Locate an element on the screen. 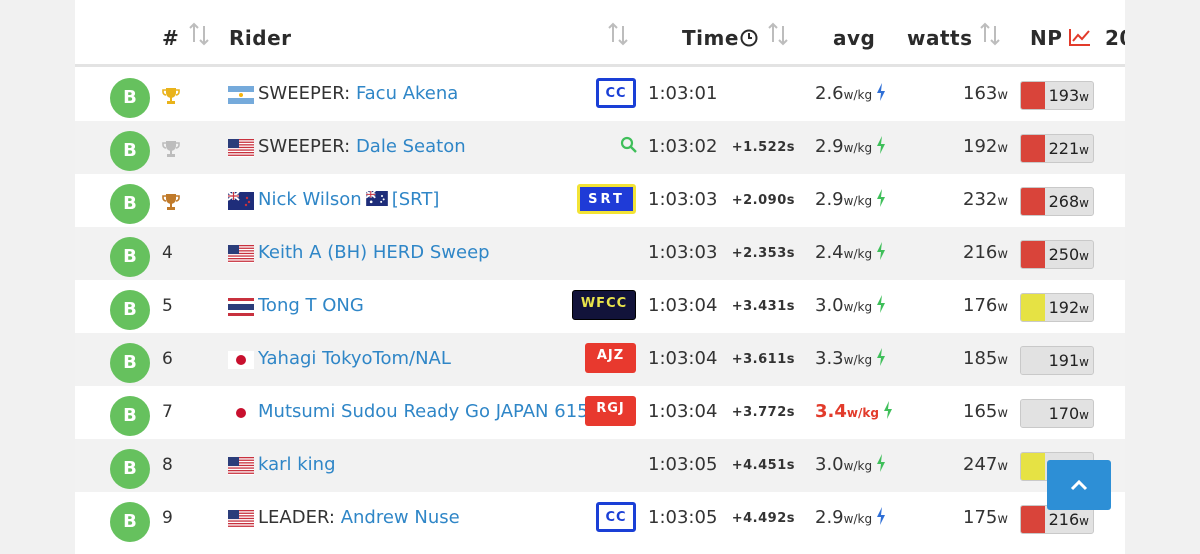  scroll-to-top-button is located at coordinates (1079, 485).